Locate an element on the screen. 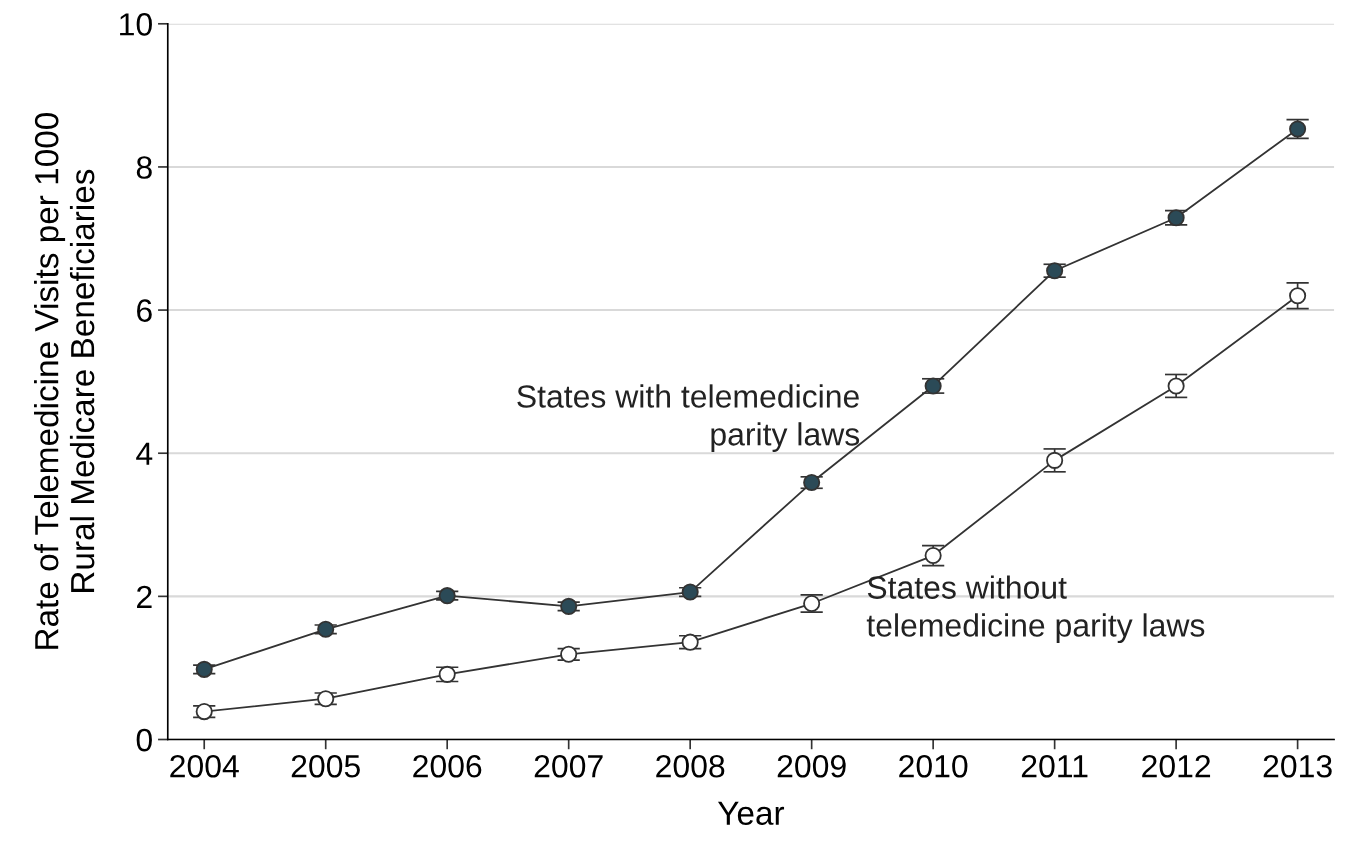 This screenshot has height=850, width=1353. y-tick-label: 8 is located at coordinates (144, 167).